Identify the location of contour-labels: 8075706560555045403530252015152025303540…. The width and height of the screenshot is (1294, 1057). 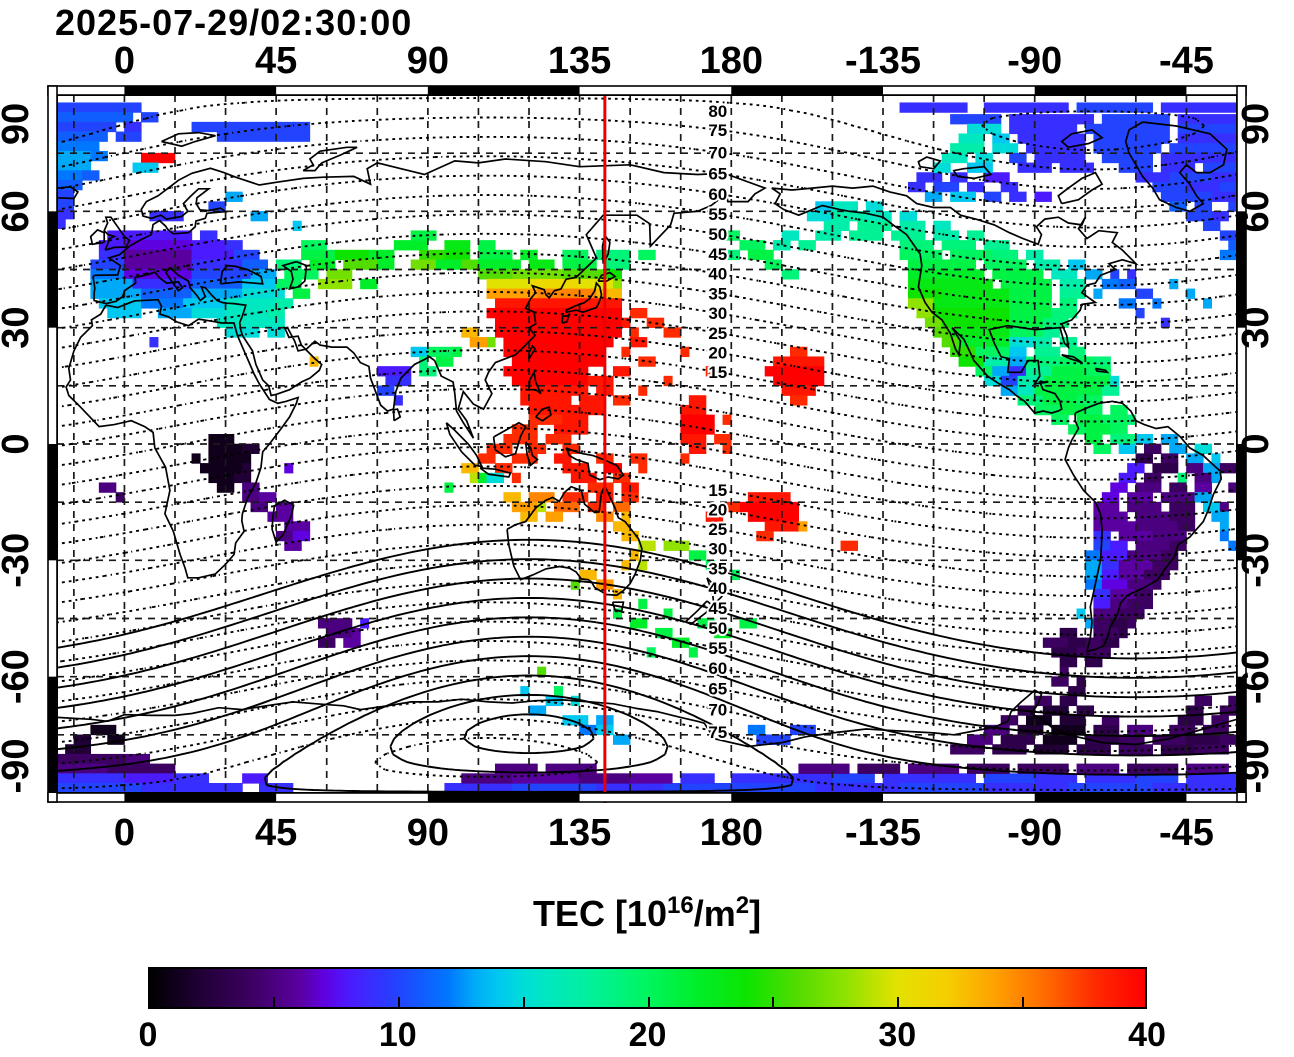
(717, 422).